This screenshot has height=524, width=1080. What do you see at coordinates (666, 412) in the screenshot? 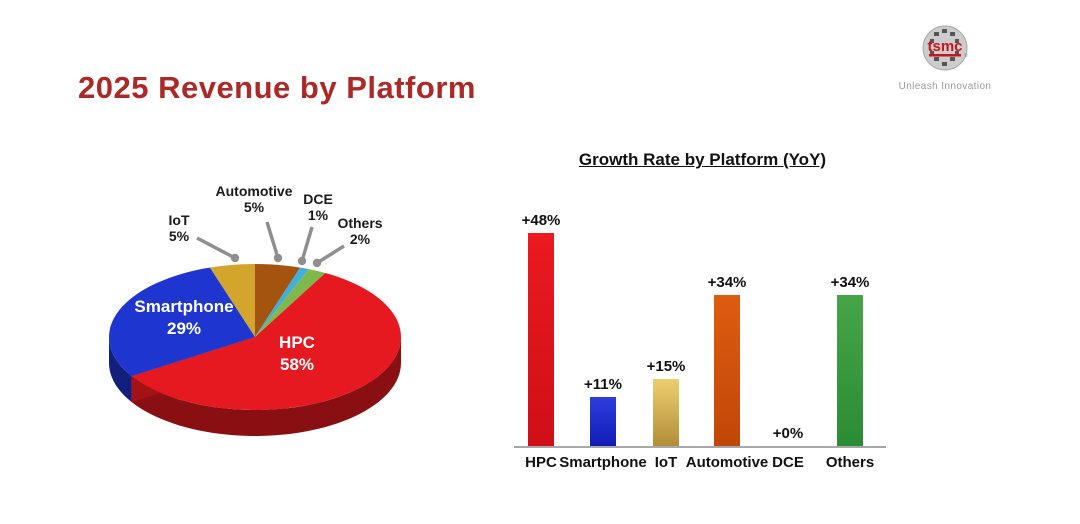
I see `bar-iot` at bounding box center [666, 412].